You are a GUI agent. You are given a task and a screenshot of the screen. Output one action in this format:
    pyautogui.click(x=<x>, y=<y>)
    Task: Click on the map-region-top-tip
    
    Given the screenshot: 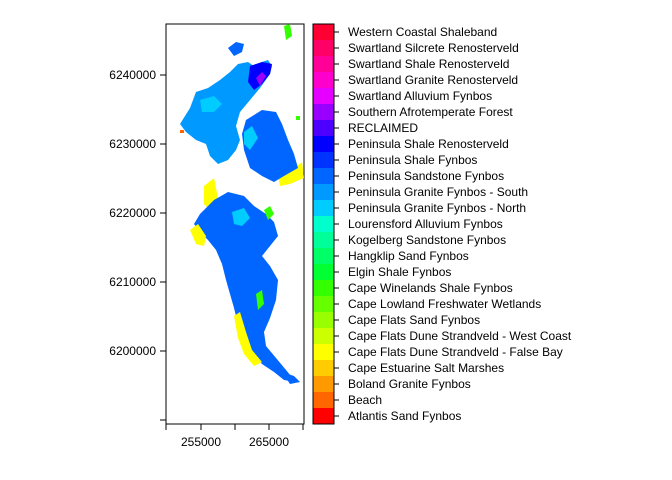 What is the action you would take?
    pyautogui.click(x=236, y=49)
    